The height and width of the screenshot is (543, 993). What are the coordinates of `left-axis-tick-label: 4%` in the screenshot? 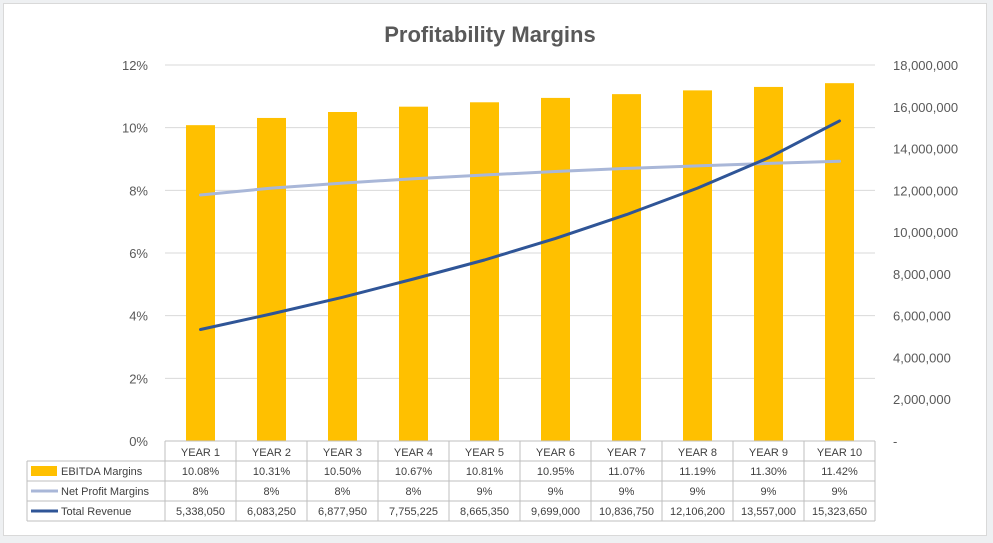 It's located at (138, 316).